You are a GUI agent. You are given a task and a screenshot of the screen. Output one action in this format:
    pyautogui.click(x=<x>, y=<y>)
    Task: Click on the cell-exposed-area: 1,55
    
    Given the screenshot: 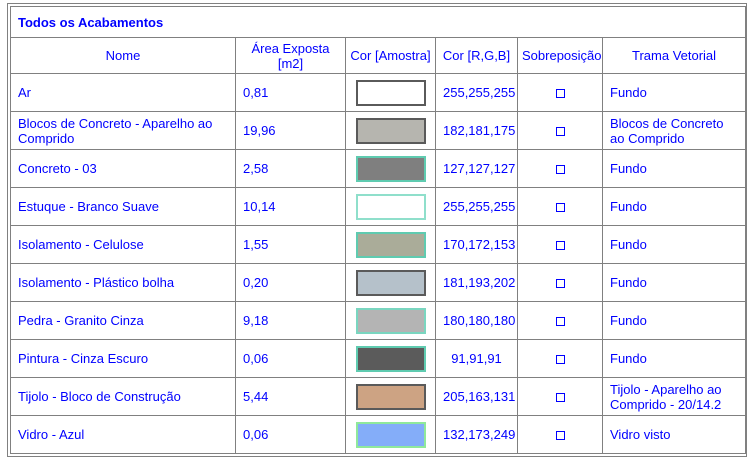 What is the action you would take?
    pyautogui.click(x=290, y=244)
    